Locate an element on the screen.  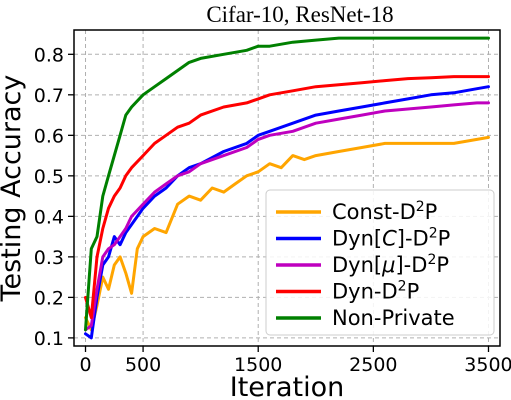
legend-entry: Const-D2P is located at coordinates (384, 211).